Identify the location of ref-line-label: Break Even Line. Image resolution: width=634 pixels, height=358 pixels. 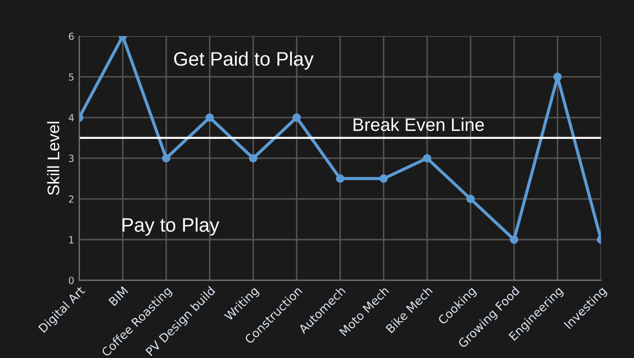
(419, 125).